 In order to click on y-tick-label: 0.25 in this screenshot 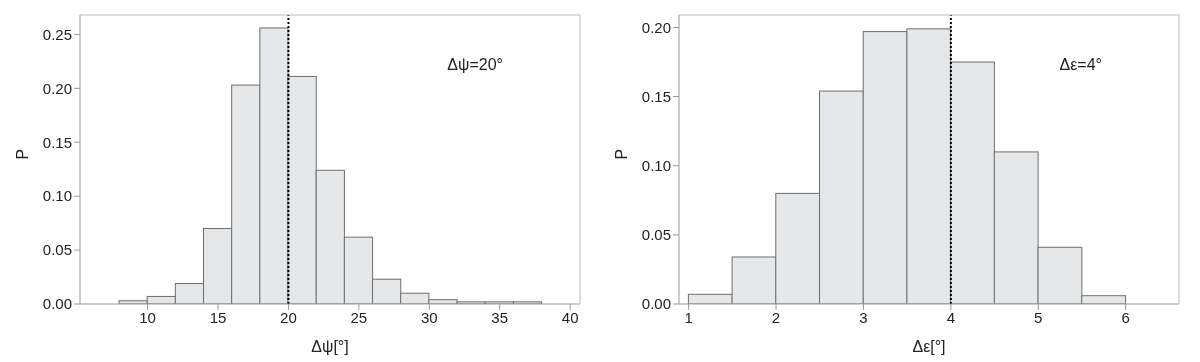, I will do `click(57, 34)`.